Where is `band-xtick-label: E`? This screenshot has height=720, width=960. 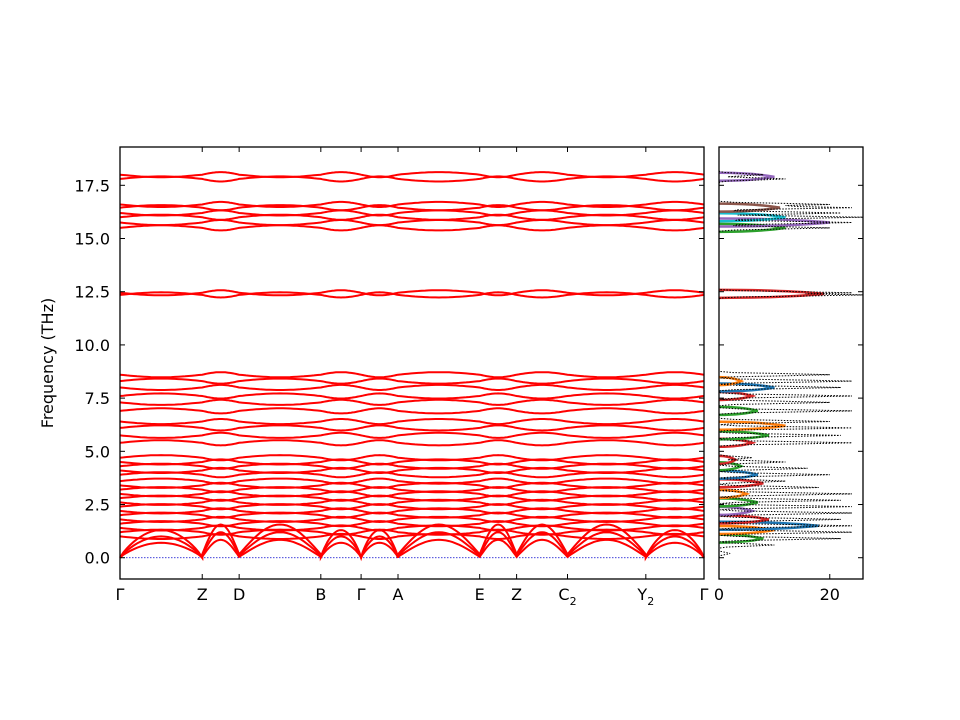
band-xtick-label: E is located at coordinates (480, 594).